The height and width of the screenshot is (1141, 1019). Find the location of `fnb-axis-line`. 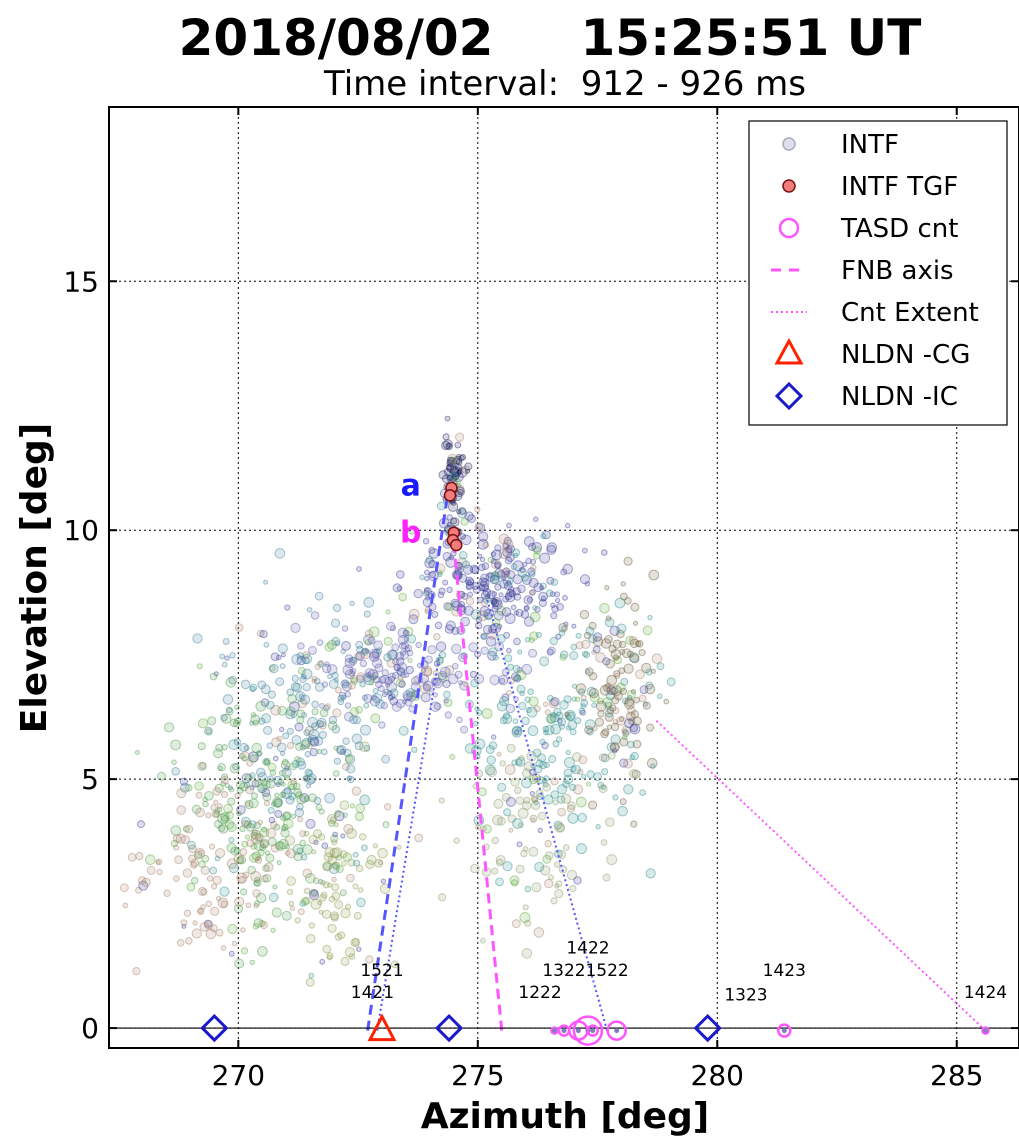

fnb-axis-line is located at coordinates (408, 758).